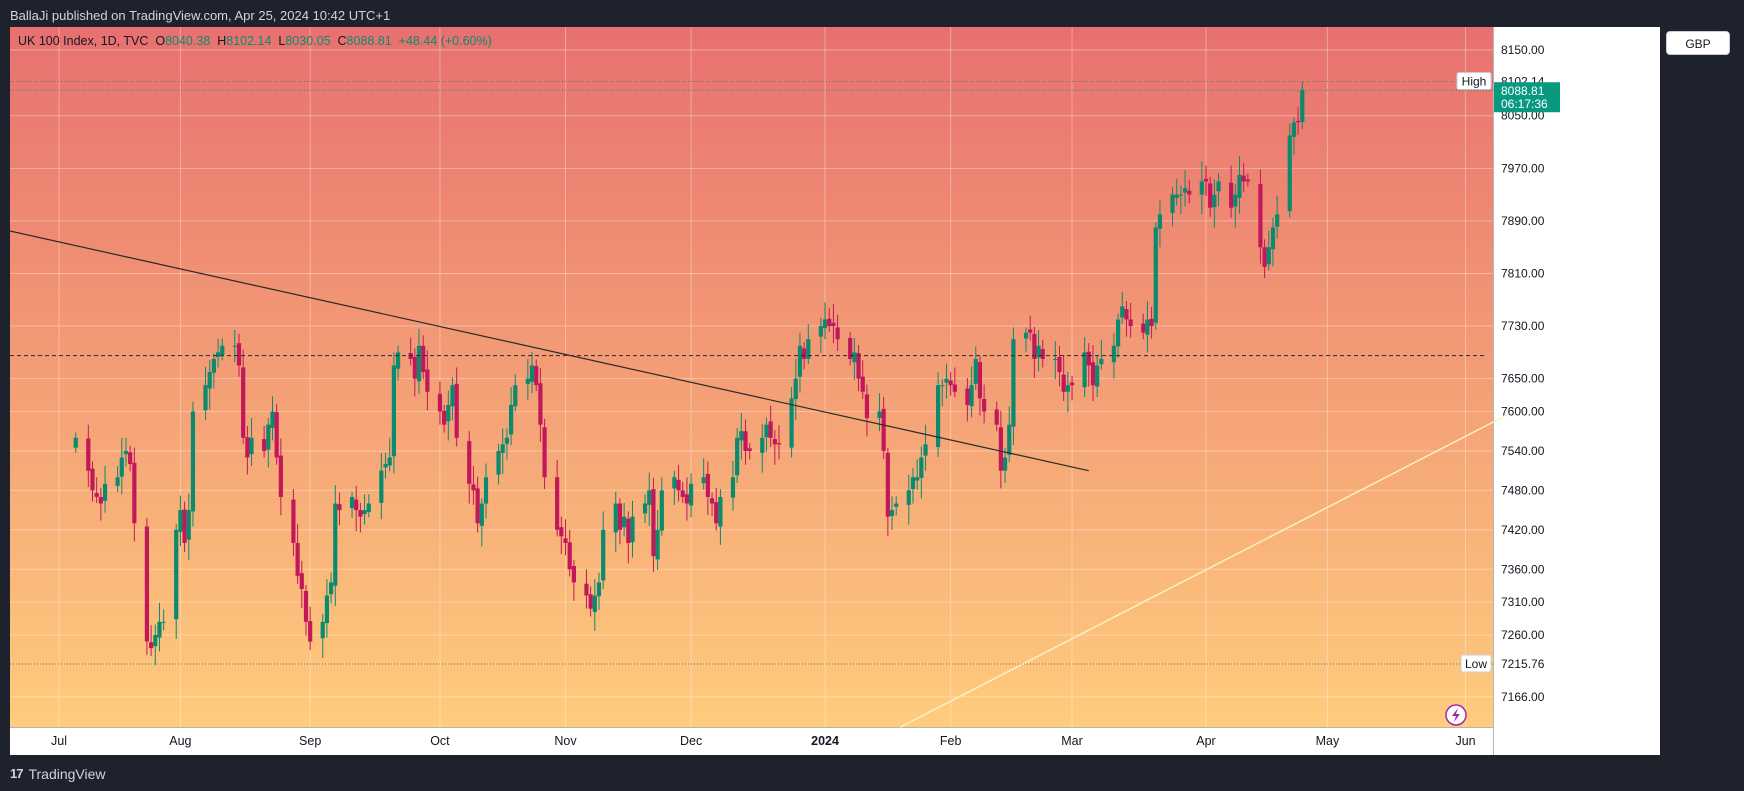  What do you see at coordinates (369, 41) in the screenshot?
I see `legend-close-value: 8088.81` at bounding box center [369, 41].